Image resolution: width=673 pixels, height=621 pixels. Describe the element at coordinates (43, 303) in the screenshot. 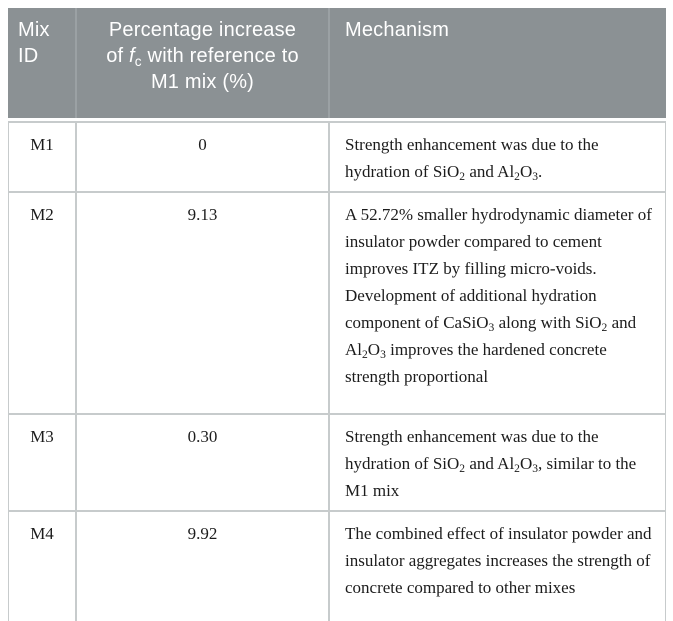

I see `cell-mix-id: M2` at that location.